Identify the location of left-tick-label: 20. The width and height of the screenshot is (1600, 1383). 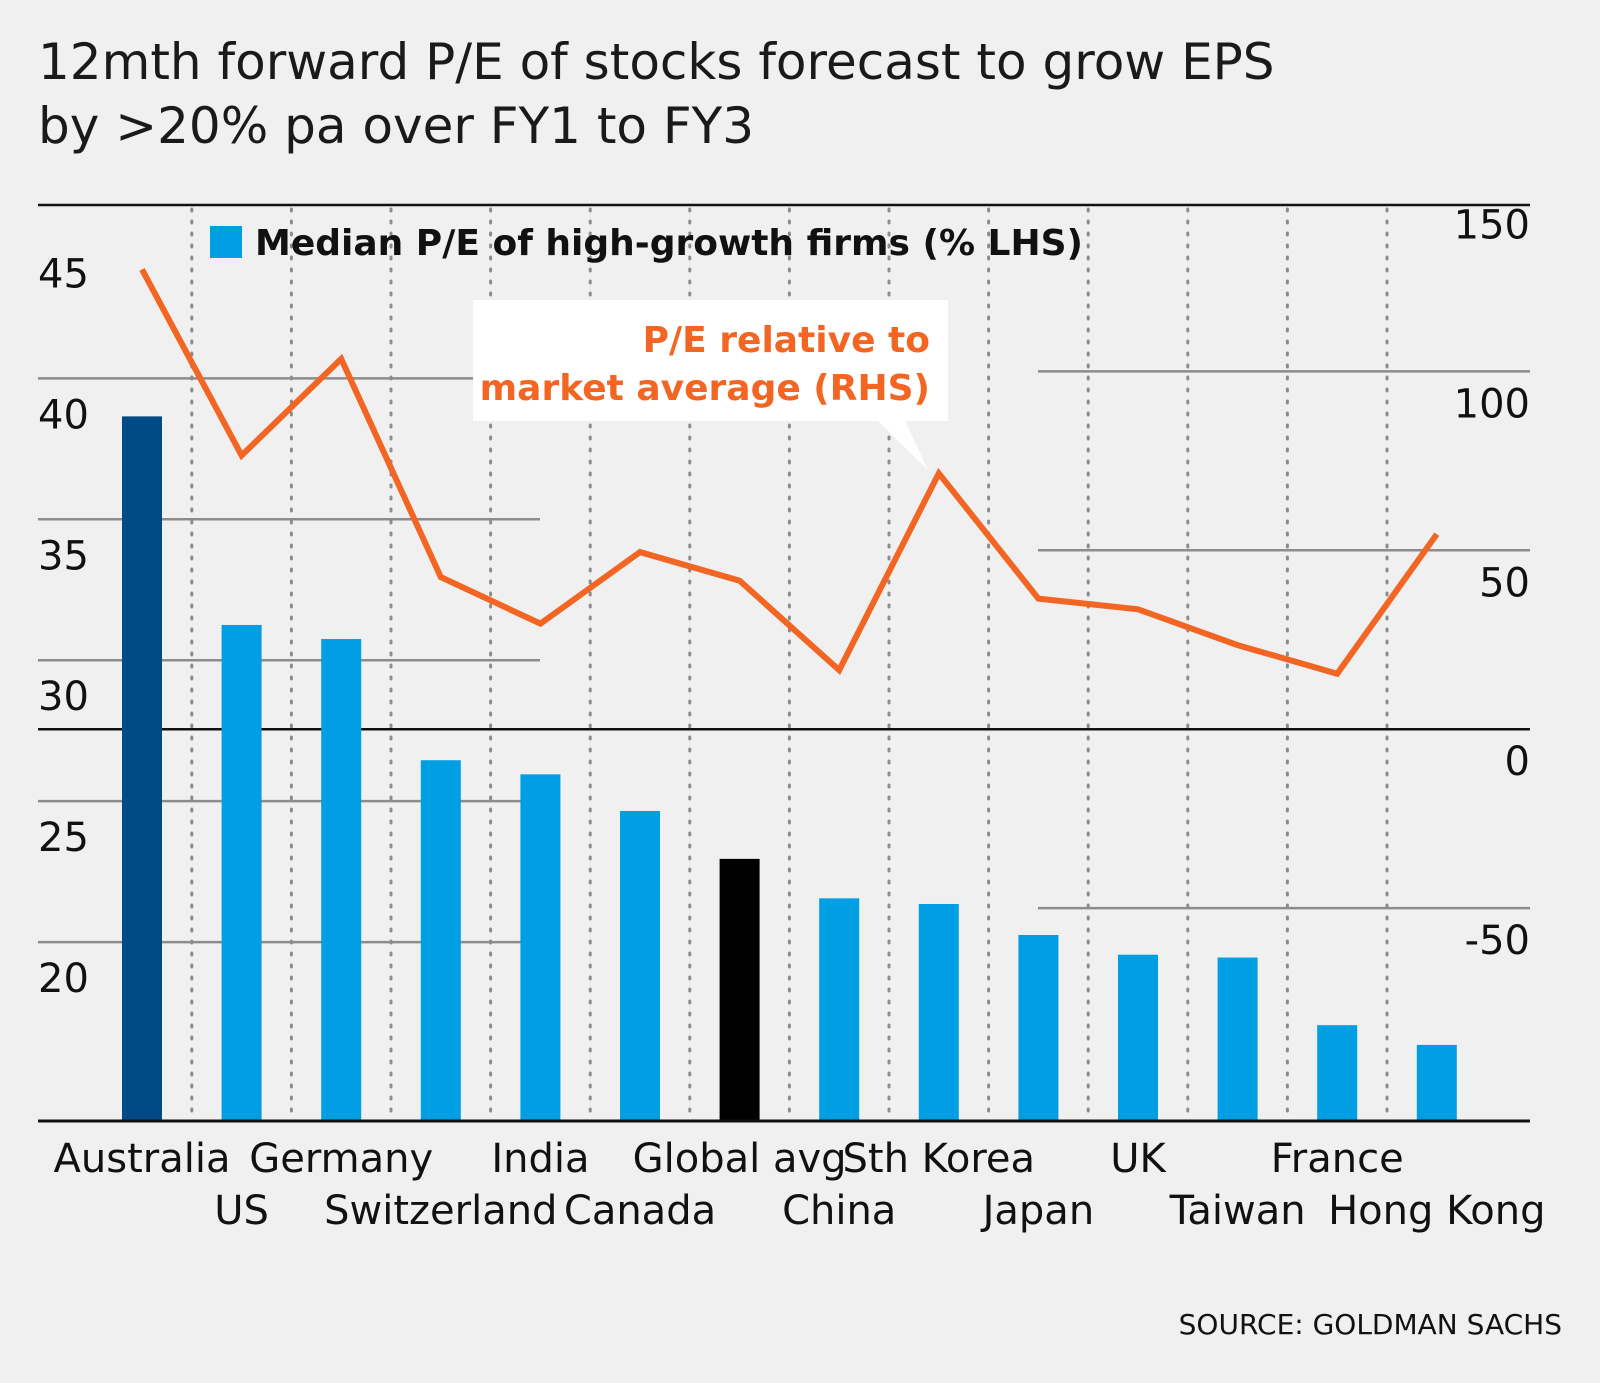
(63, 979).